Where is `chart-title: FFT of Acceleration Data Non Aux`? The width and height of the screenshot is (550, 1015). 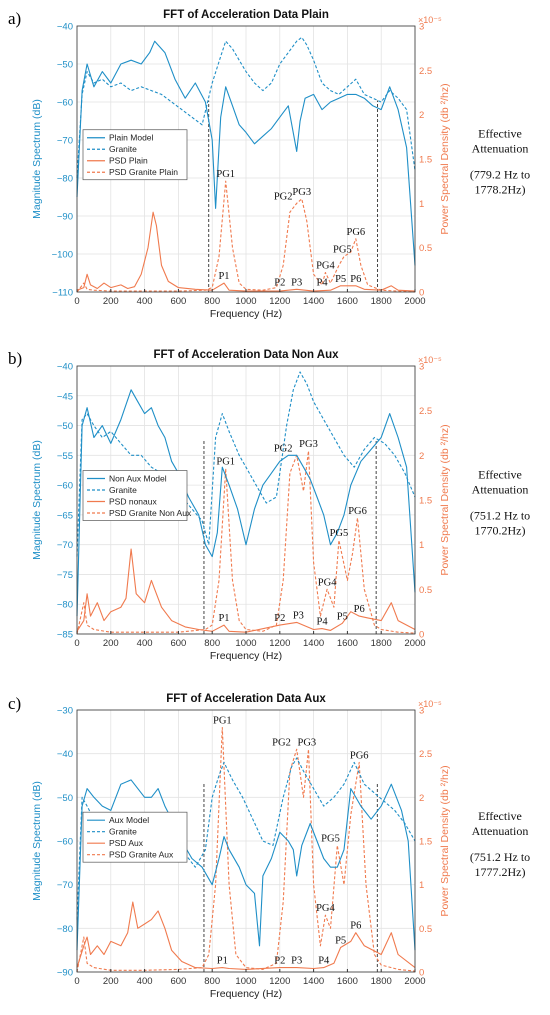
chart-title: FFT of Acceleration Data Non Aux is located at coordinates (246, 355).